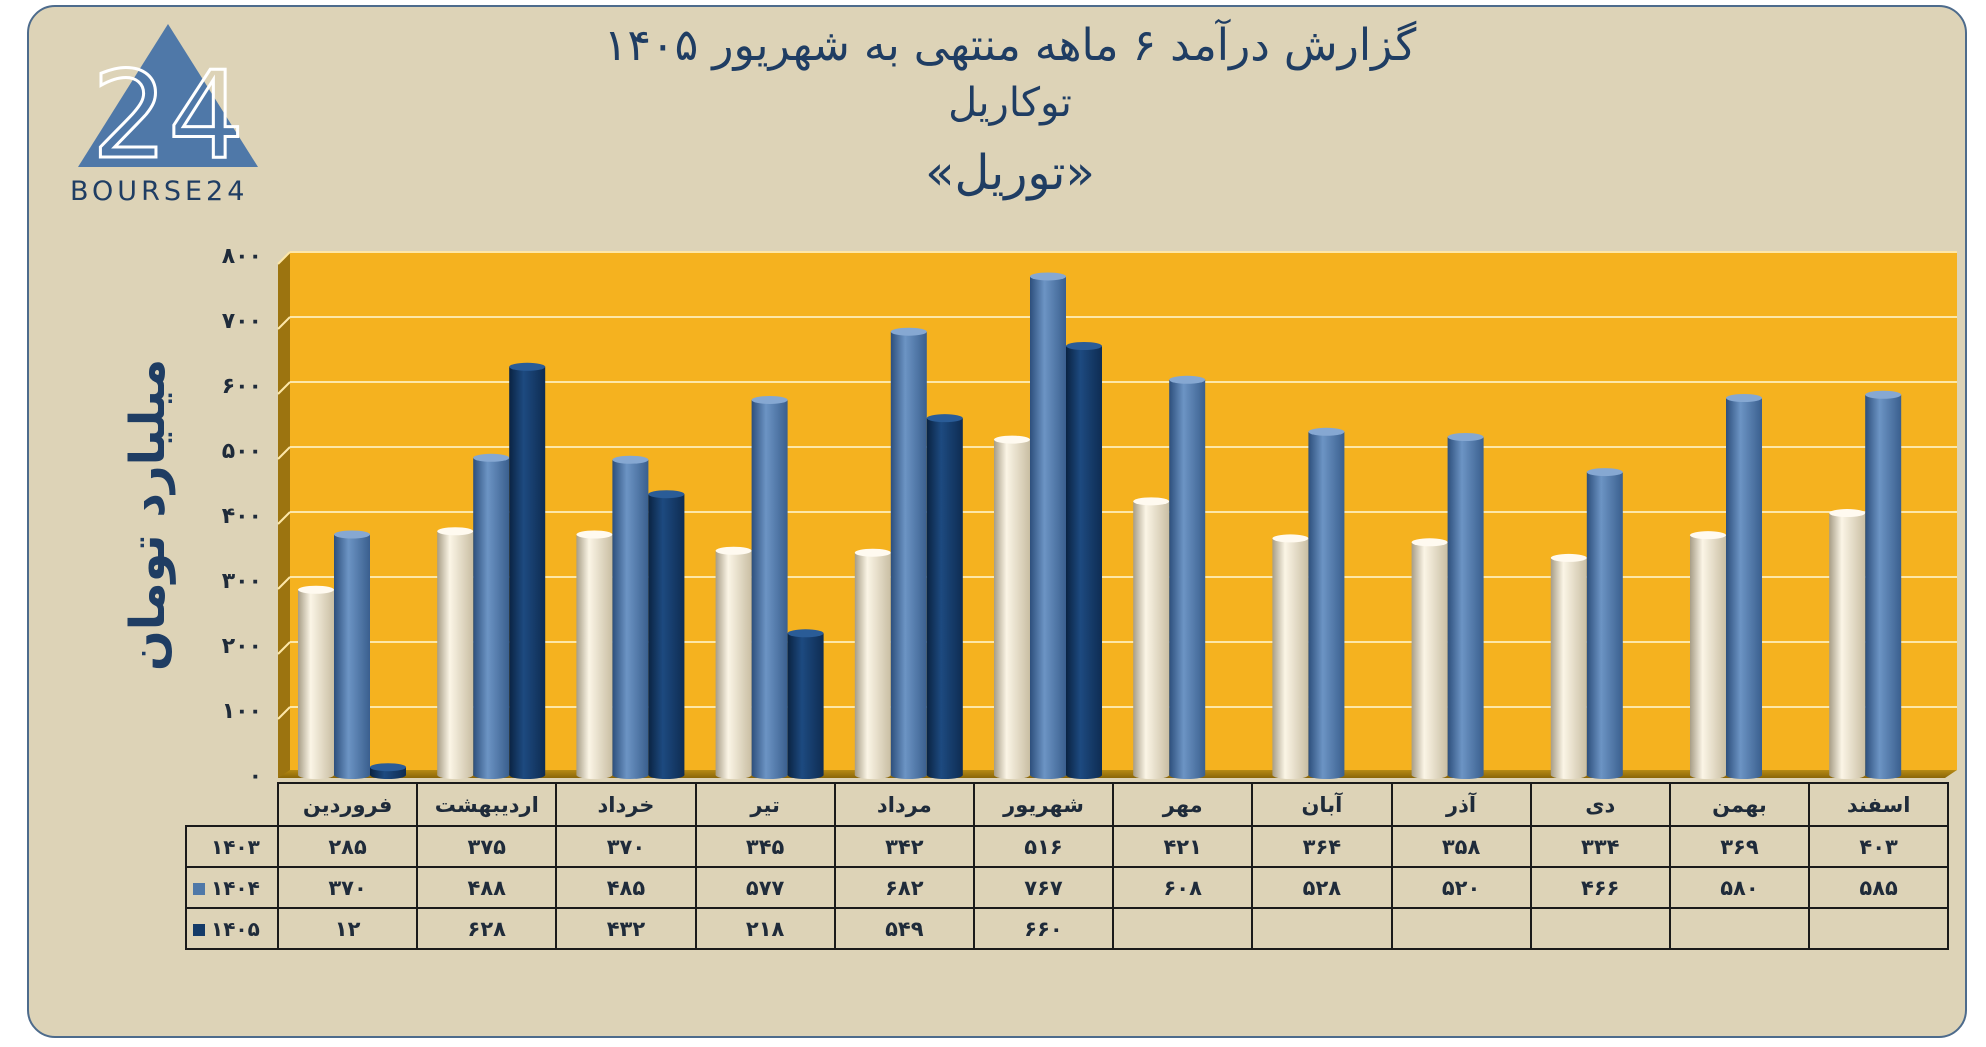 This screenshot has height=1047, width=1986. I want to click on chart-symbol: «توریل», so click(1010, 173).